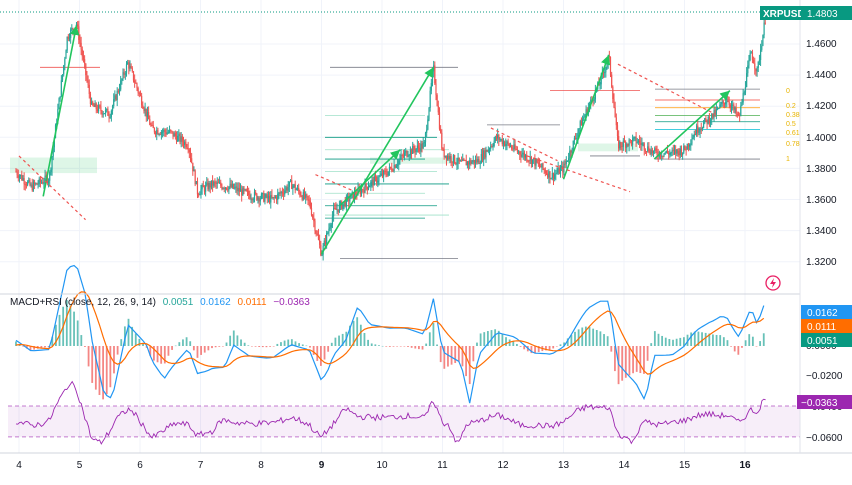 This screenshot has height=485, width=852. I want to click on time-tick: 15, so click(685, 465).